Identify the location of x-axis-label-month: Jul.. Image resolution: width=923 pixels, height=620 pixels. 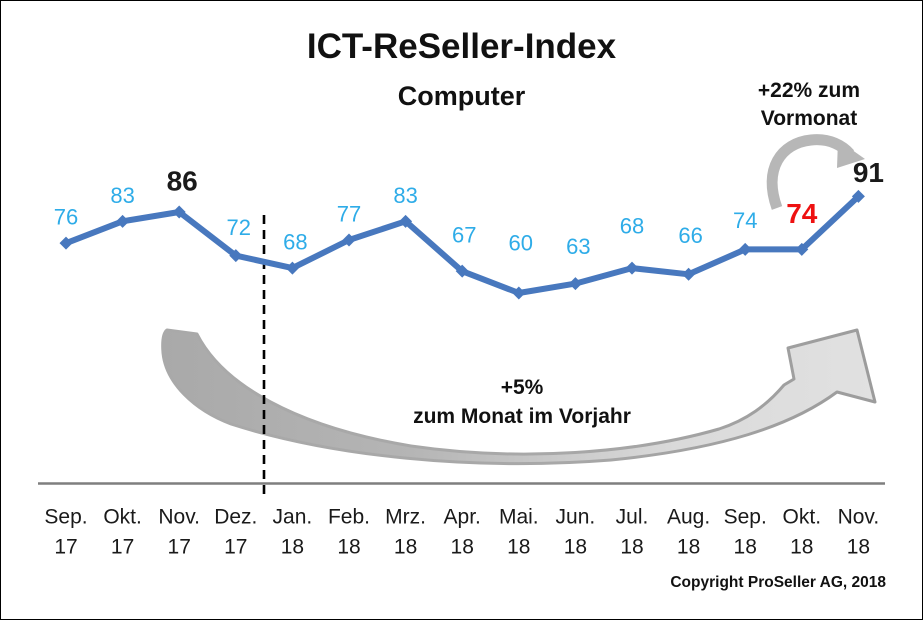
(632, 517).